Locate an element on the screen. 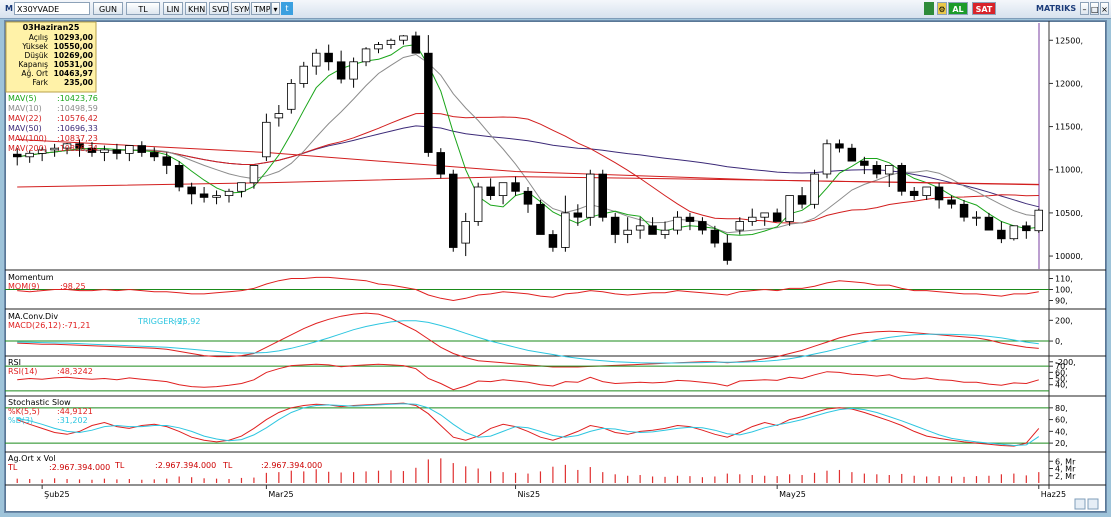  axis-tick-label: 11000, is located at coordinates (1069, 170).